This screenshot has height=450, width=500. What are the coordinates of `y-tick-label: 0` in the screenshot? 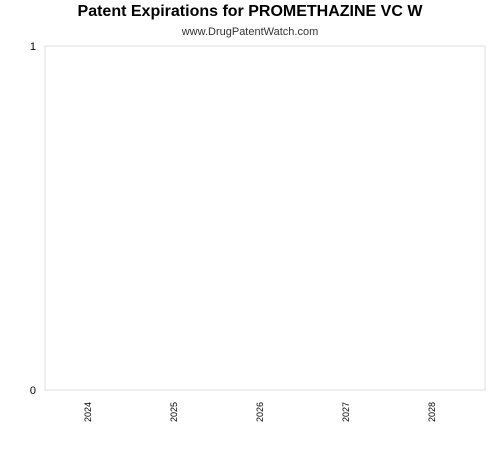 It's located at (33, 391).